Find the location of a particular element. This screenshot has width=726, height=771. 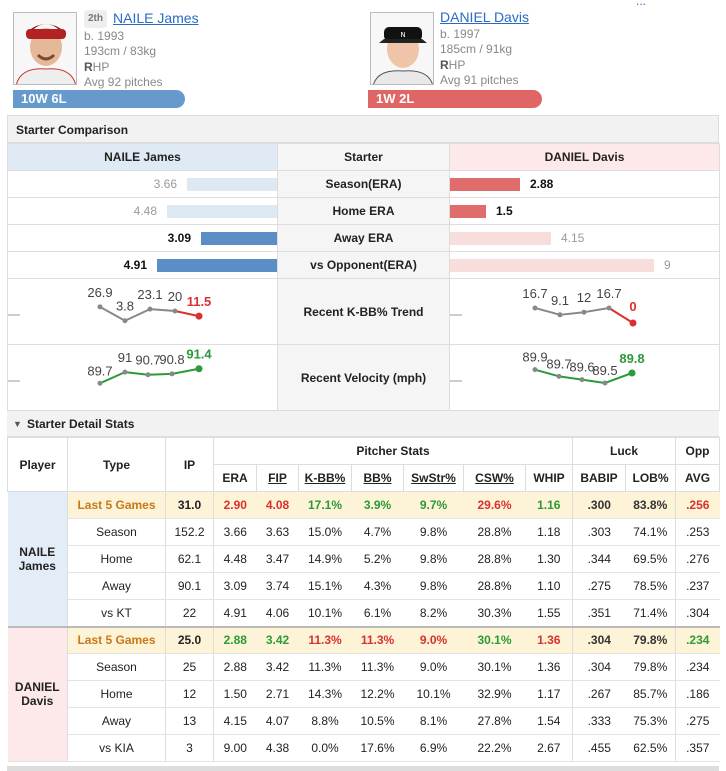

right-bar-cell: 9 is located at coordinates (584, 265).